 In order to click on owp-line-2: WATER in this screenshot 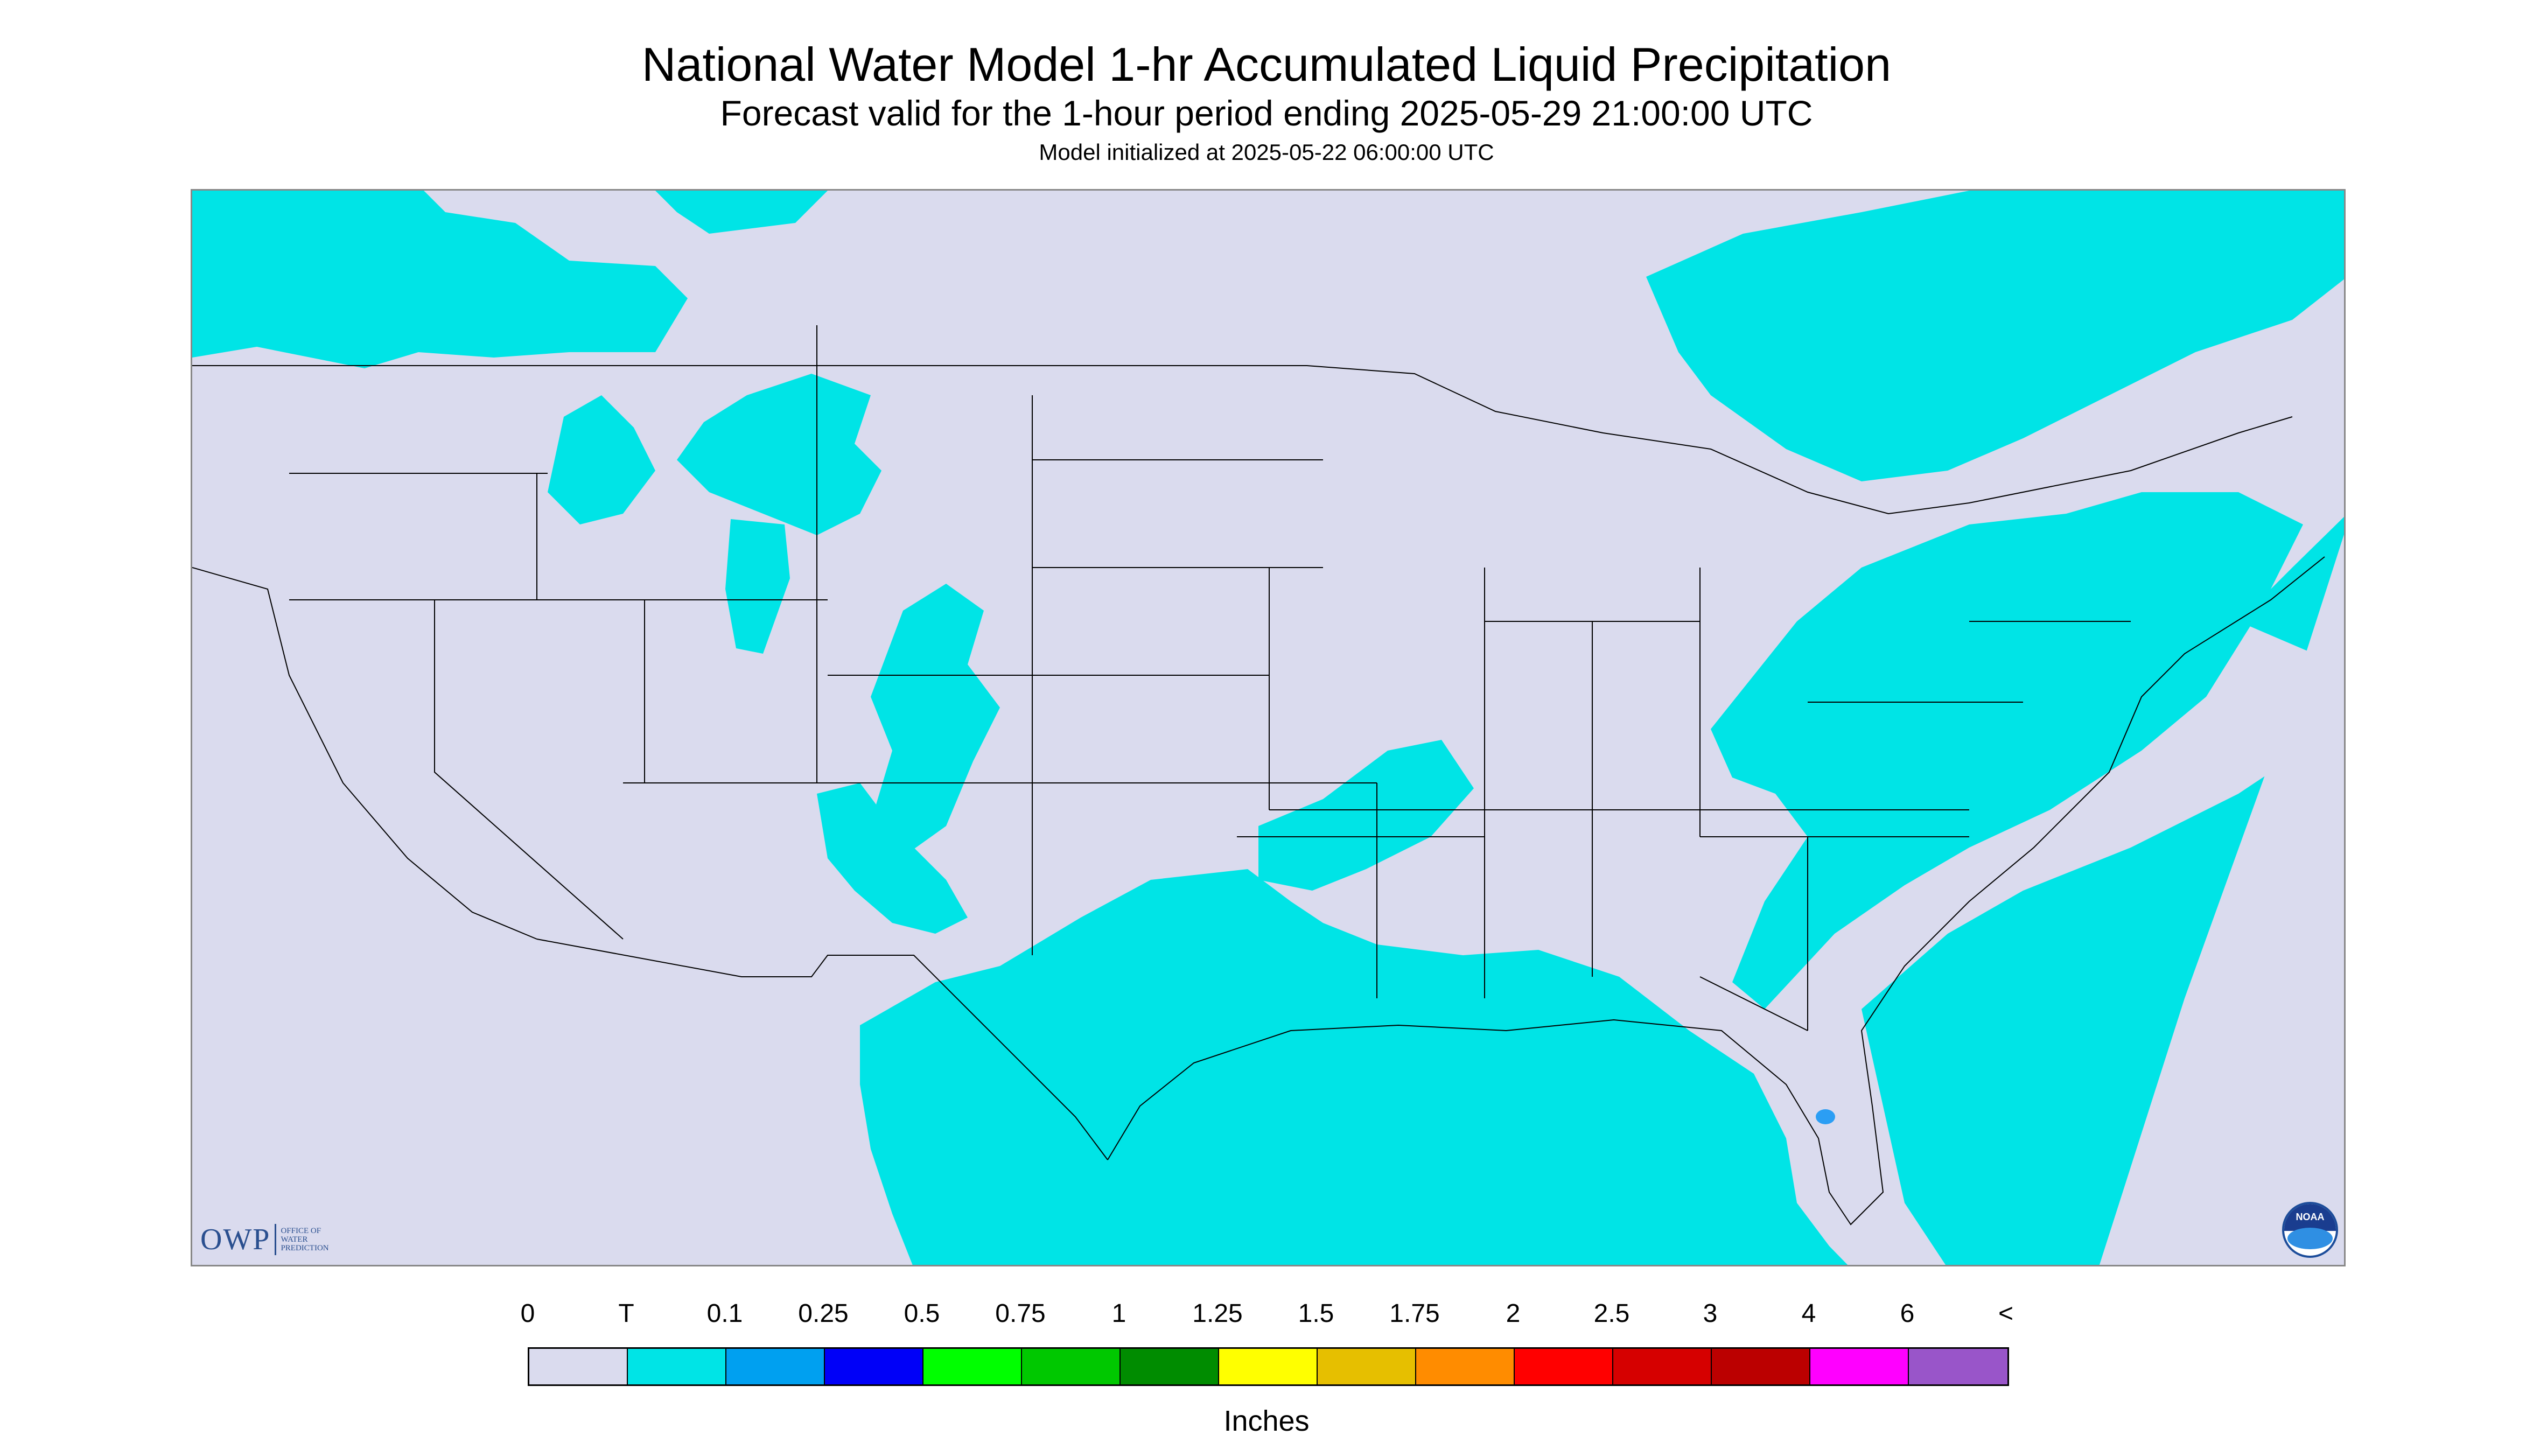, I will do `click(294, 1239)`.